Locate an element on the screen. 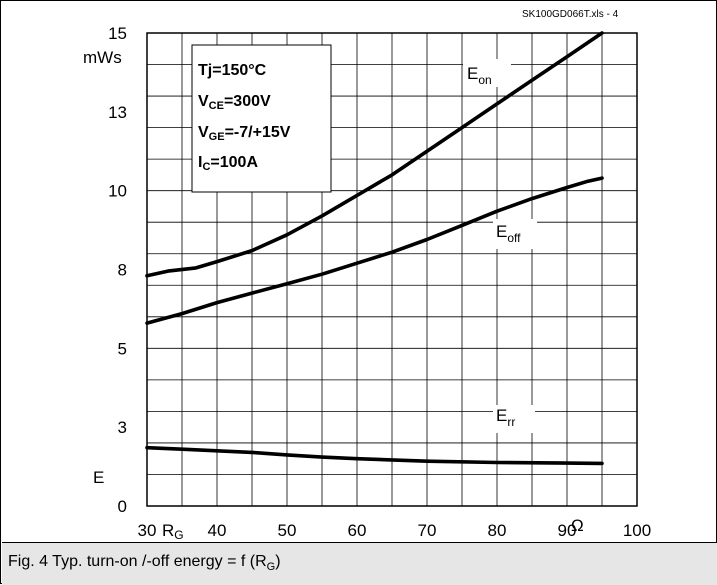 The height and width of the screenshot is (585, 717). source-note: SK100GD066T.xls - 4 is located at coordinates (570, 14).